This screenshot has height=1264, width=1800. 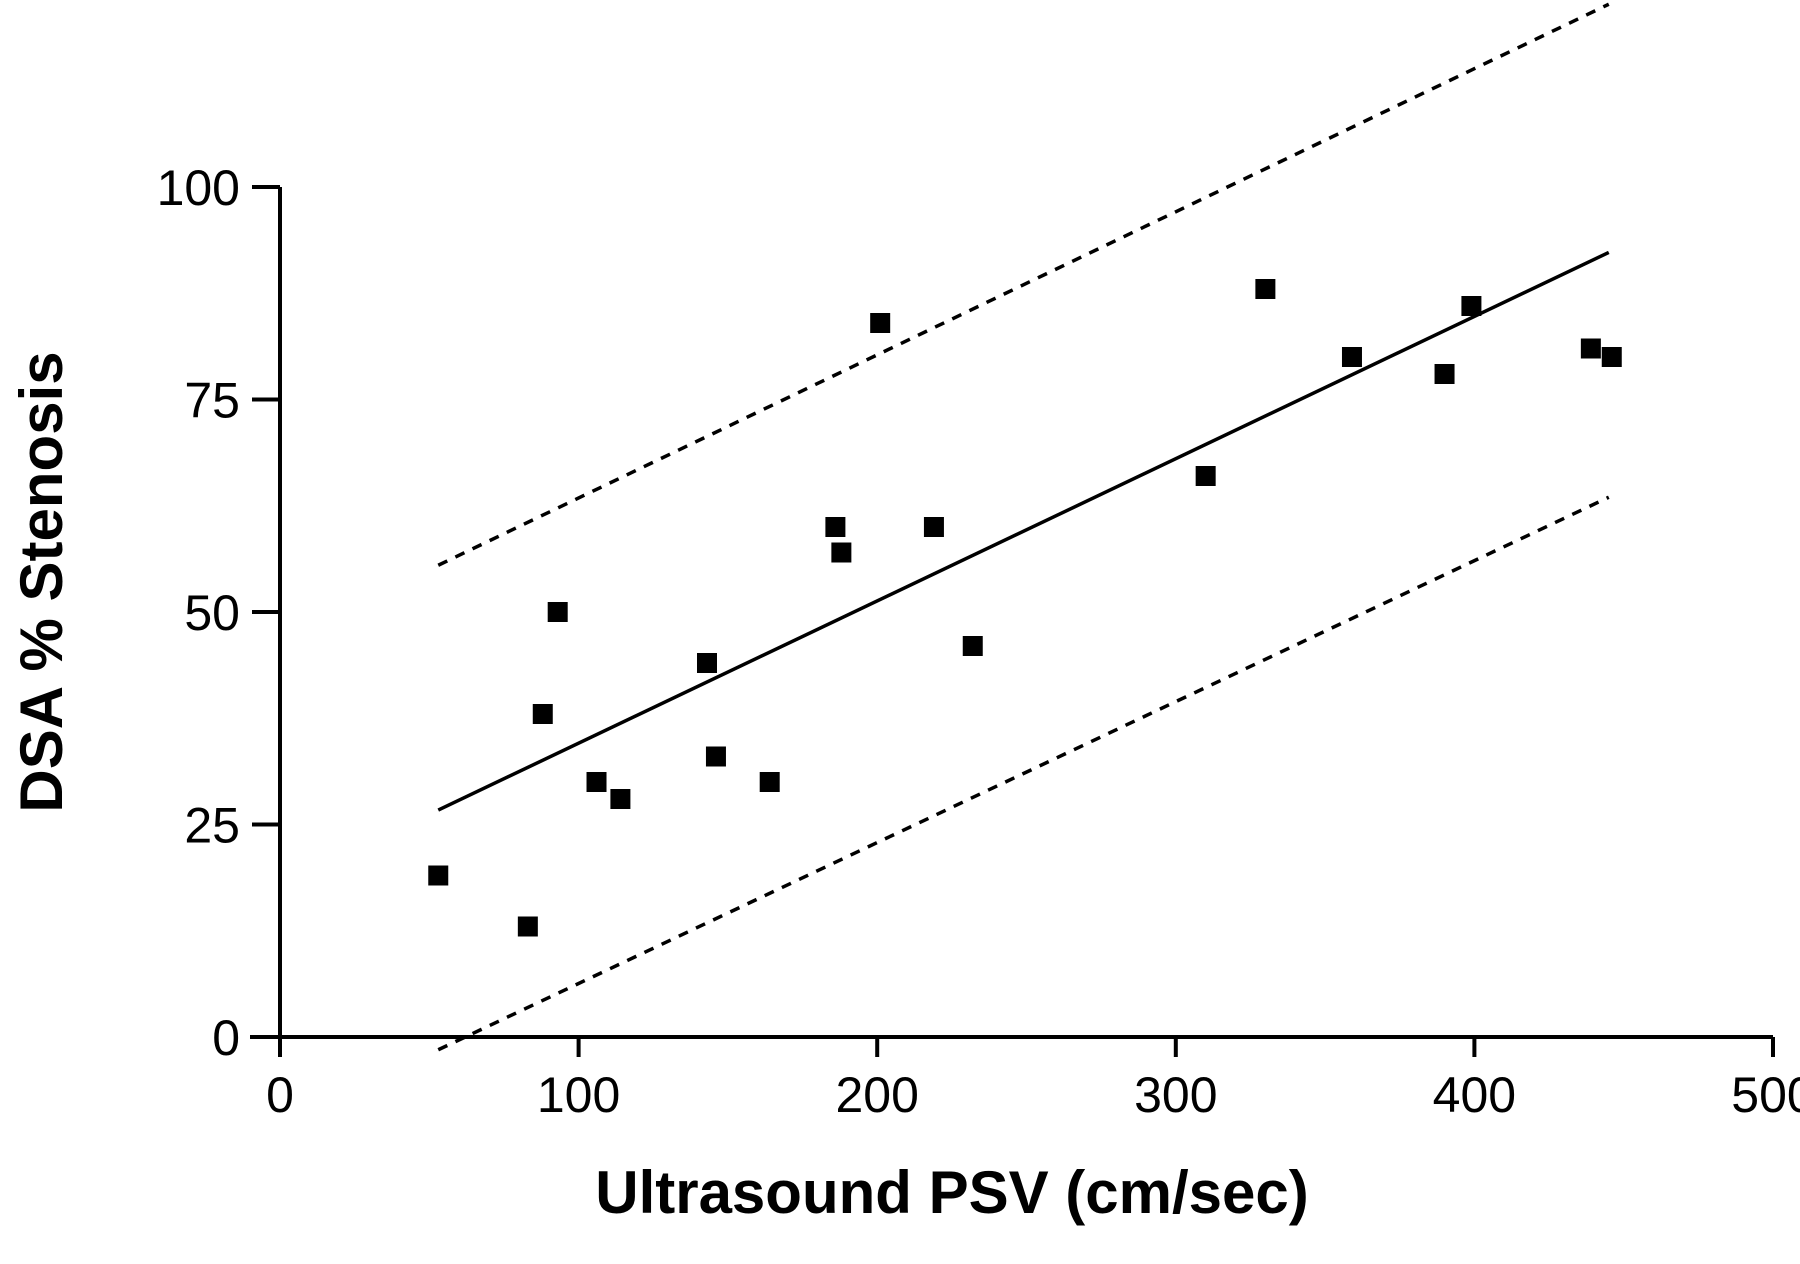 What do you see at coordinates (1033, 1080) in the screenshot?
I see `x-ticks: 0 100 200 300 400 500` at bounding box center [1033, 1080].